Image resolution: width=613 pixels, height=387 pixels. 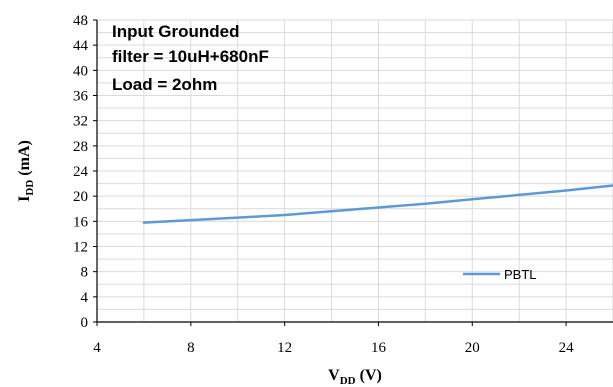 I want to click on x-axis-label: VDD (V), so click(x=355, y=377).